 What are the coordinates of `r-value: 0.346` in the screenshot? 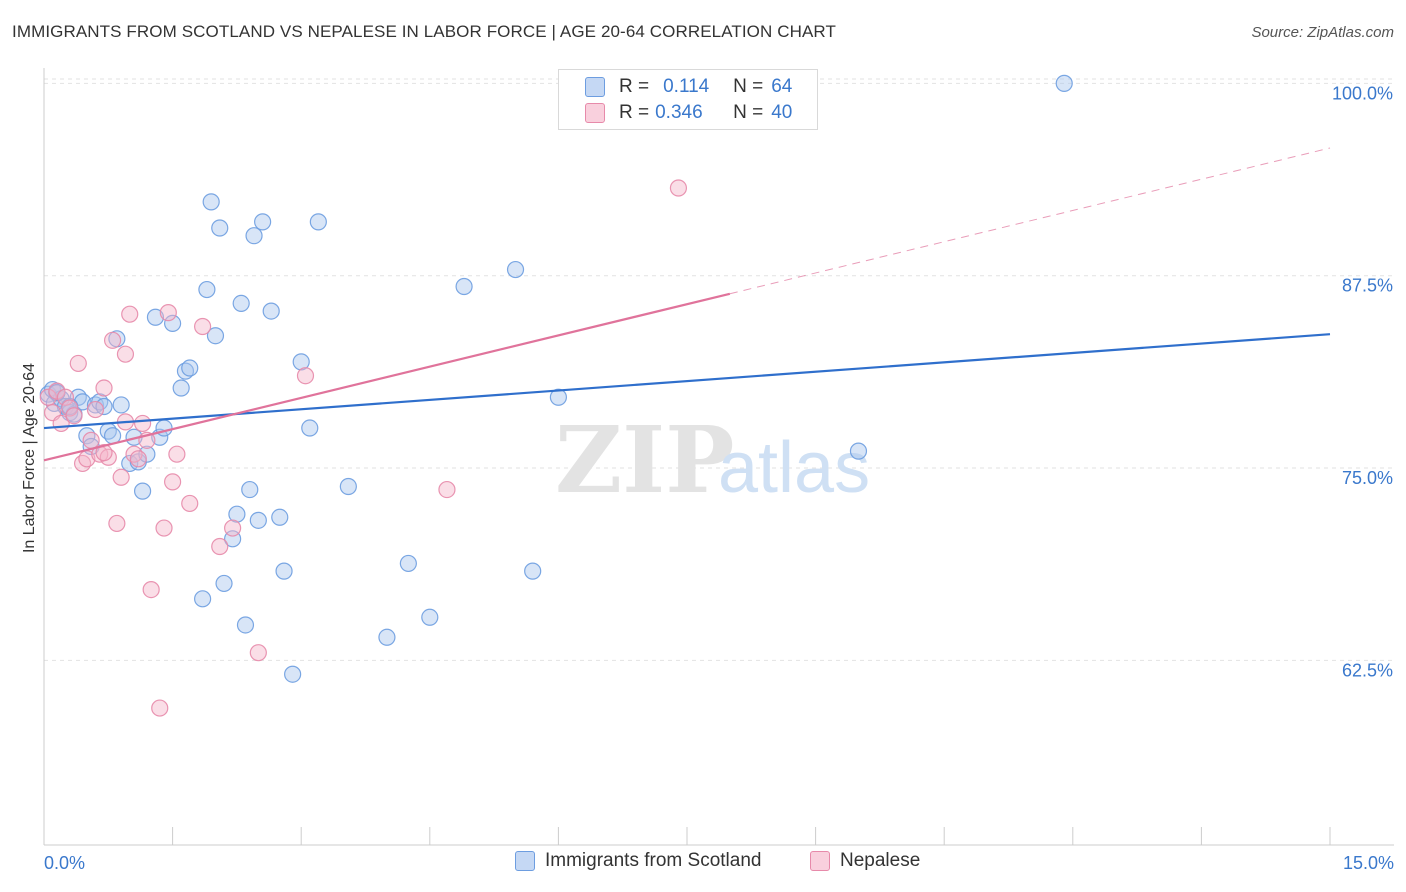 It's located at (679, 112).